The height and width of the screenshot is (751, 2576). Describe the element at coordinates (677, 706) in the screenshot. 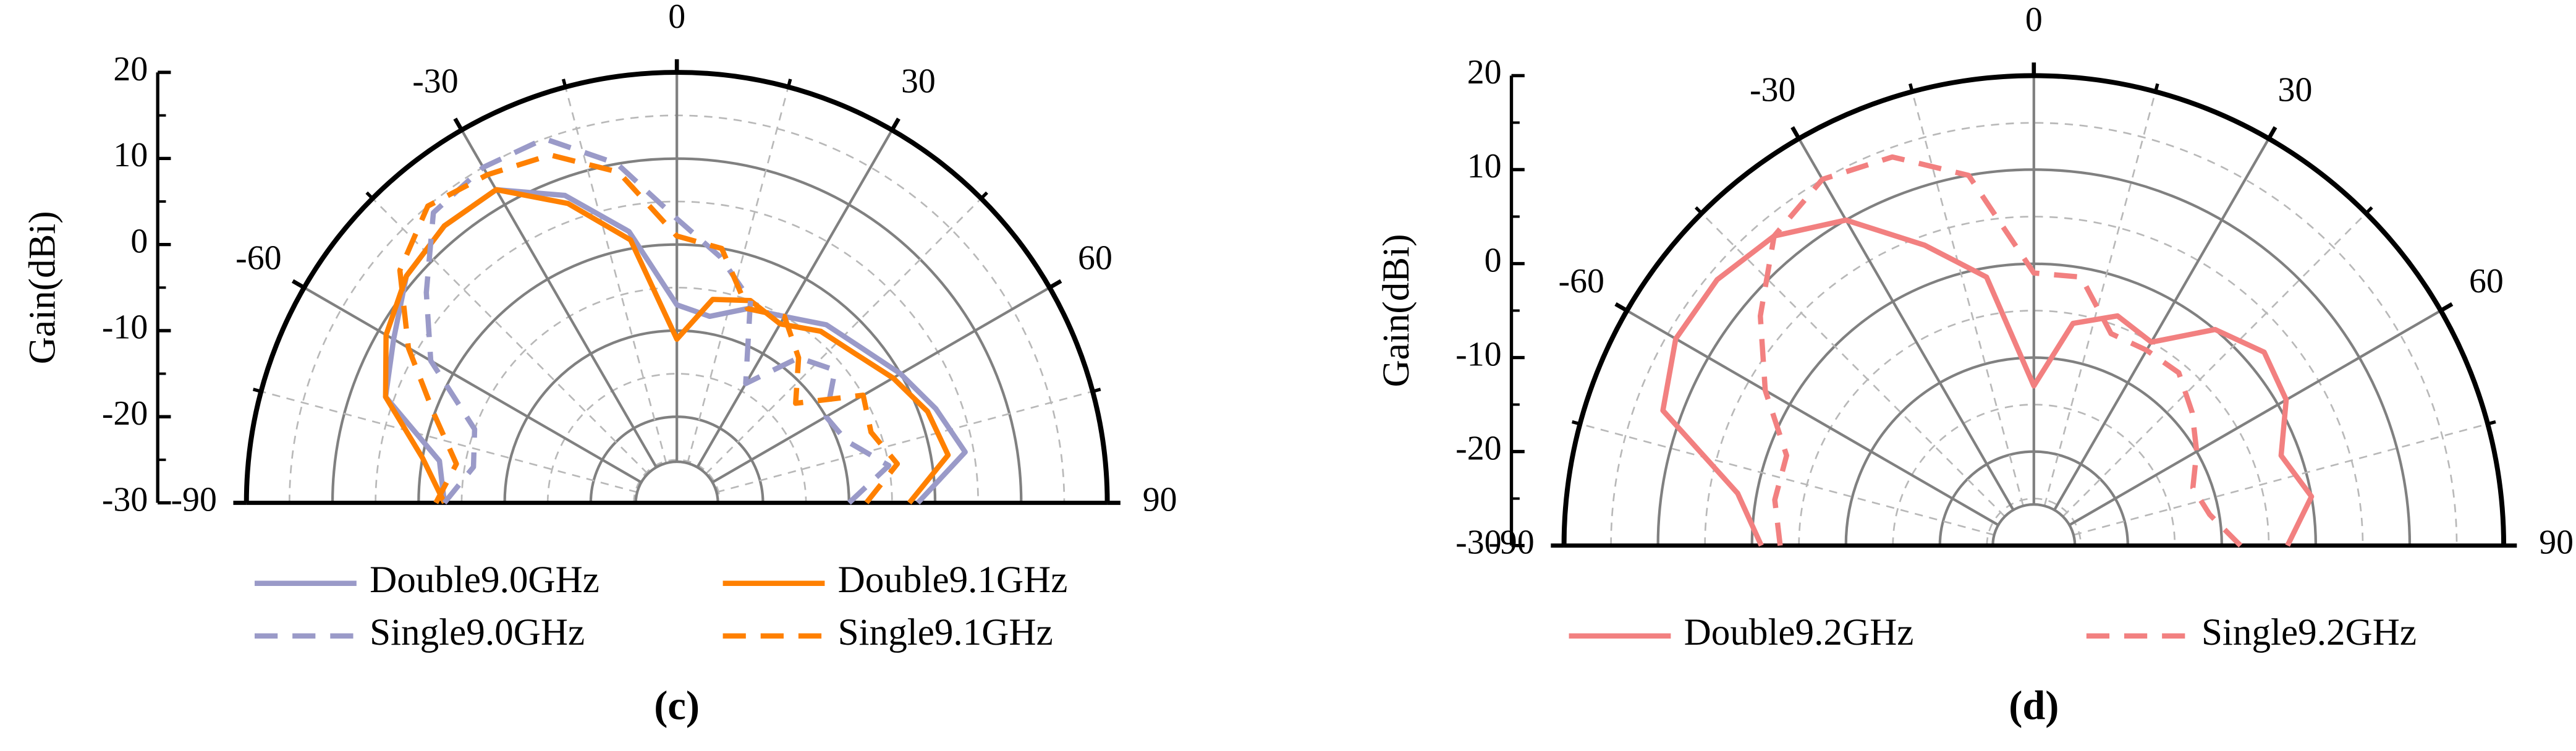

I see `caption: (c)` at that location.